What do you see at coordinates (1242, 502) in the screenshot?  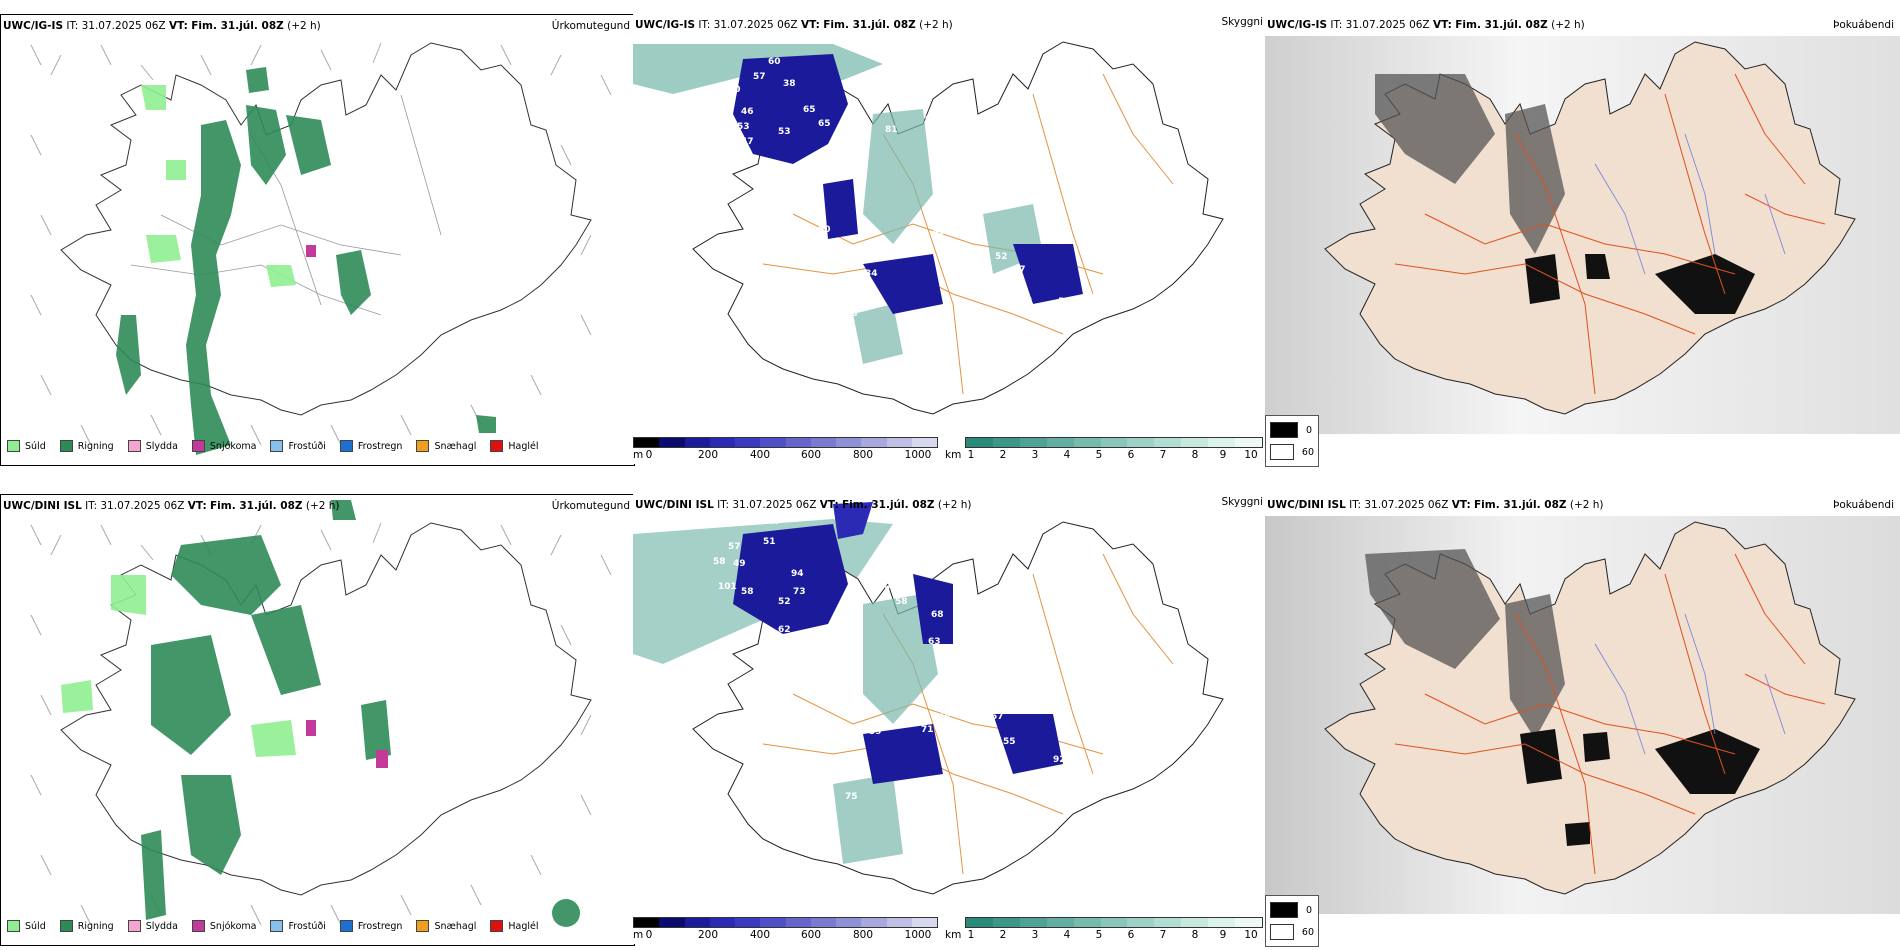 I see `panel-product-label: Skyggni` at bounding box center [1242, 502].